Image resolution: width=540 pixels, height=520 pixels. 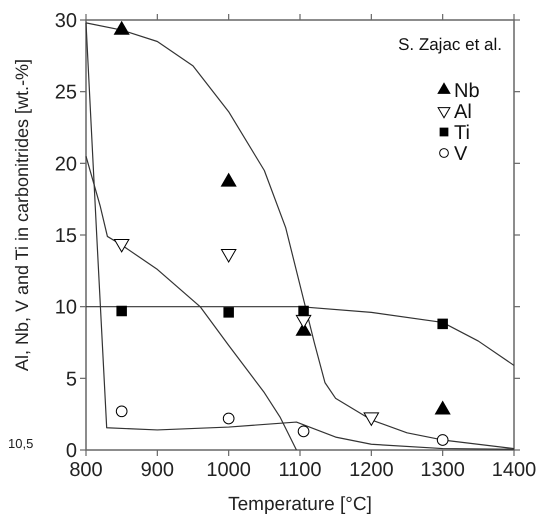 What do you see at coordinates (86, 470) in the screenshot?
I see `x-tick-label: 800` at bounding box center [86, 470].